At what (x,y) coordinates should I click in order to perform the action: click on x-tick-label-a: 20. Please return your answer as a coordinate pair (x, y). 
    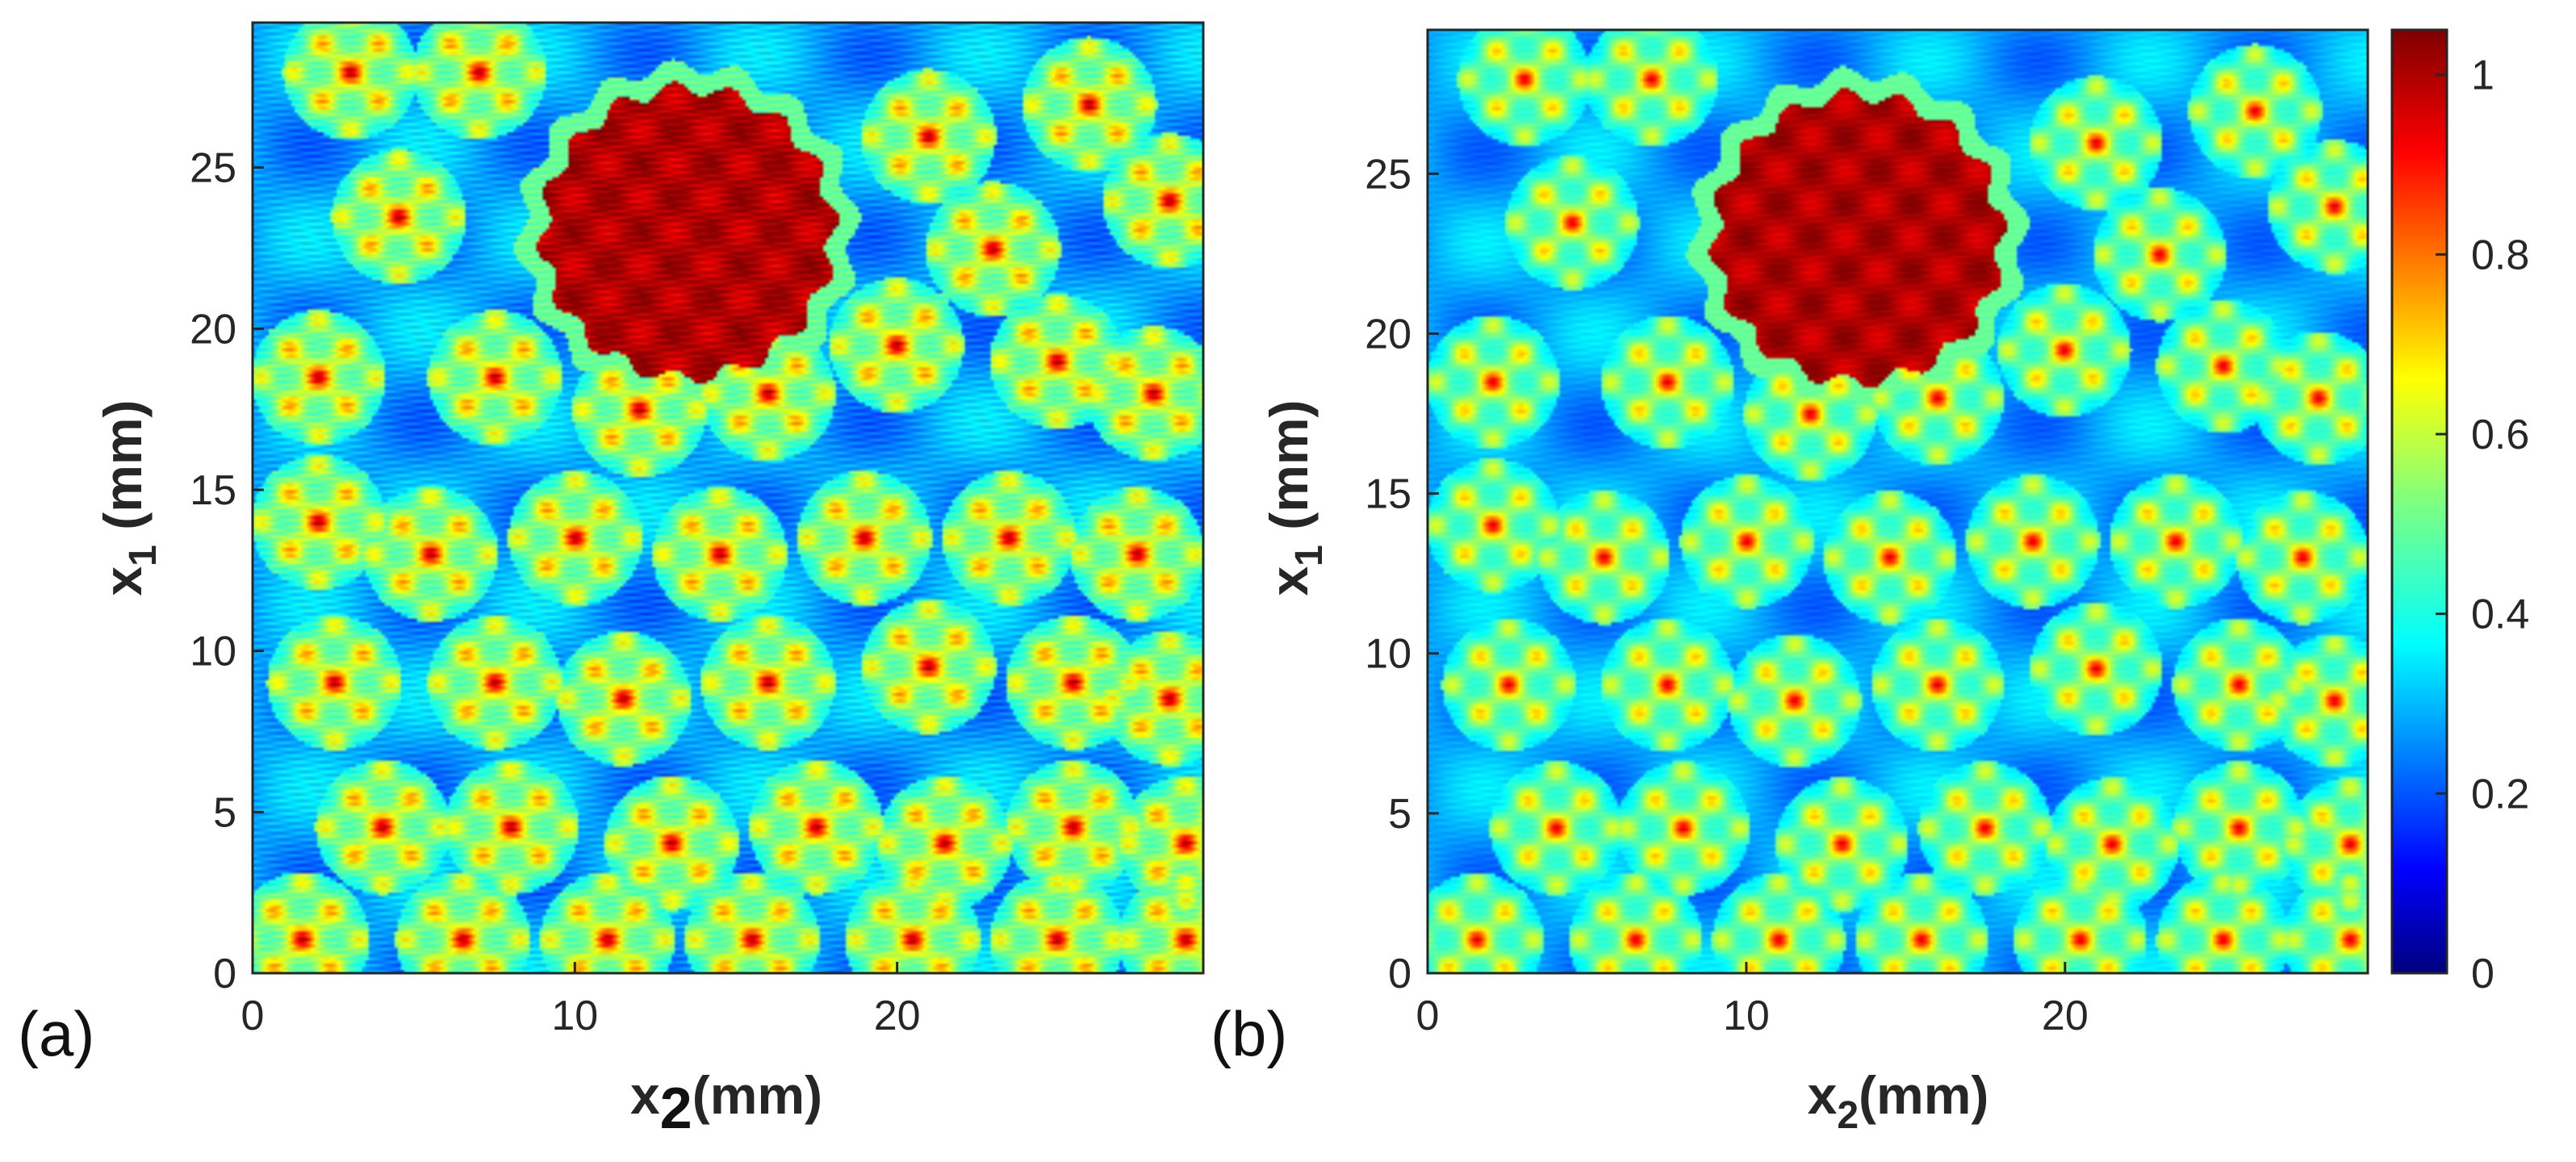
    Looking at the image, I should click on (897, 1016).